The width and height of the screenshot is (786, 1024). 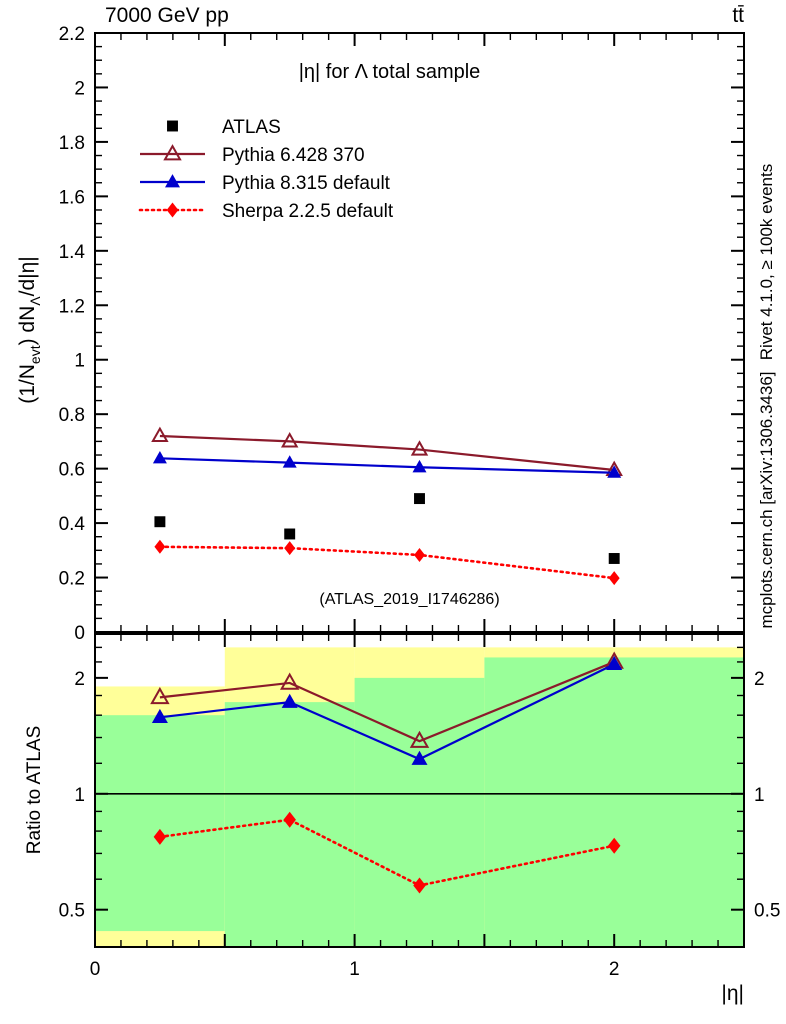 What do you see at coordinates (72, 252) in the screenshot?
I see `main-ytick-label: 1.4` at bounding box center [72, 252].